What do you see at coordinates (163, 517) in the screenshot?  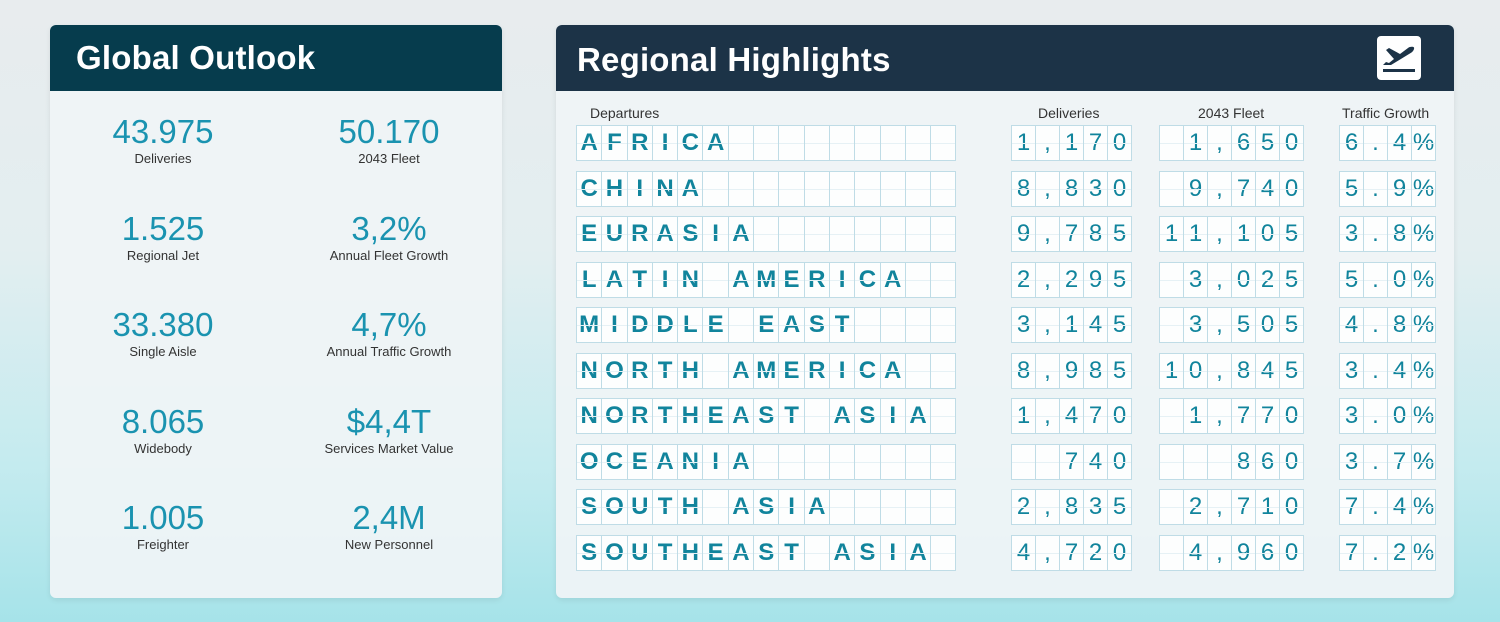 I see `stat-value: 1.005` at bounding box center [163, 517].